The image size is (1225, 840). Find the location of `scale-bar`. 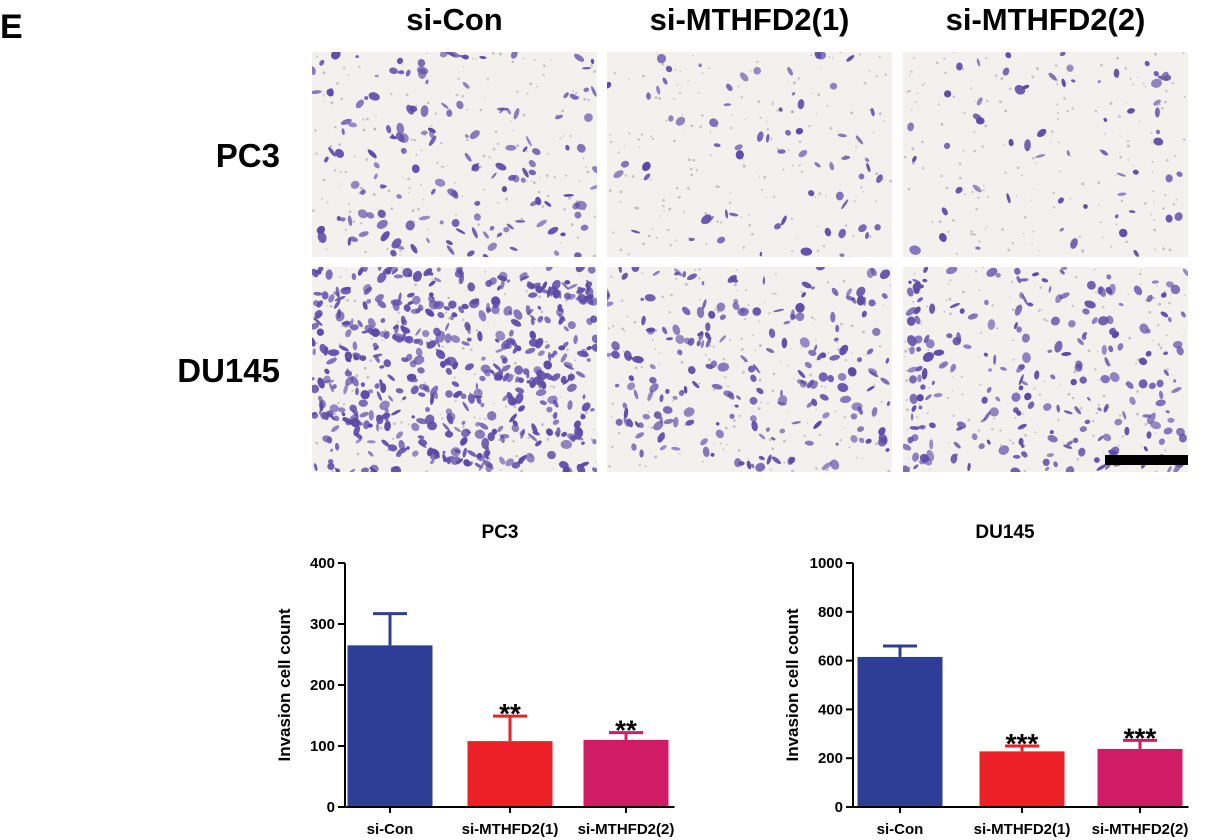

scale-bar is located at coordinates (1146, 460).